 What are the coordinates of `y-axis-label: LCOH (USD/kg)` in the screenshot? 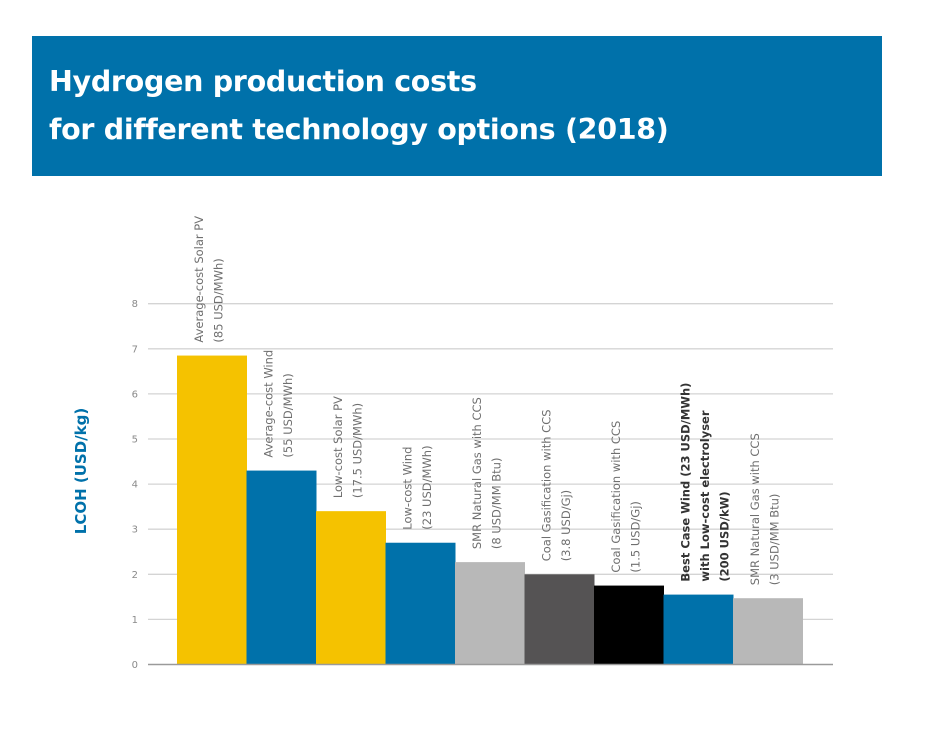 It's located at (81, 471).